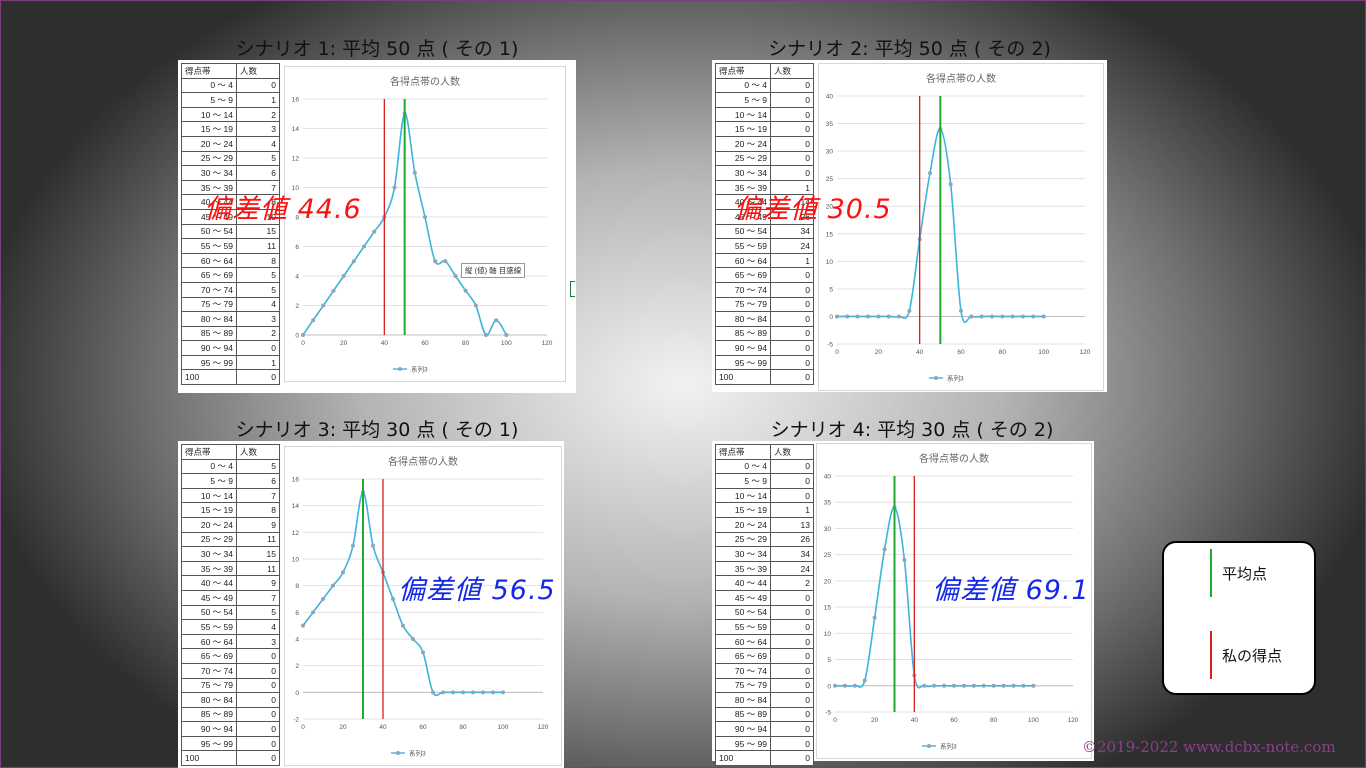 This screenshot has height=768, width=1366. What do you see at coordinates (572, 289) in the screenshot?
I see `selection-handle` at bounding box center [572, 289].